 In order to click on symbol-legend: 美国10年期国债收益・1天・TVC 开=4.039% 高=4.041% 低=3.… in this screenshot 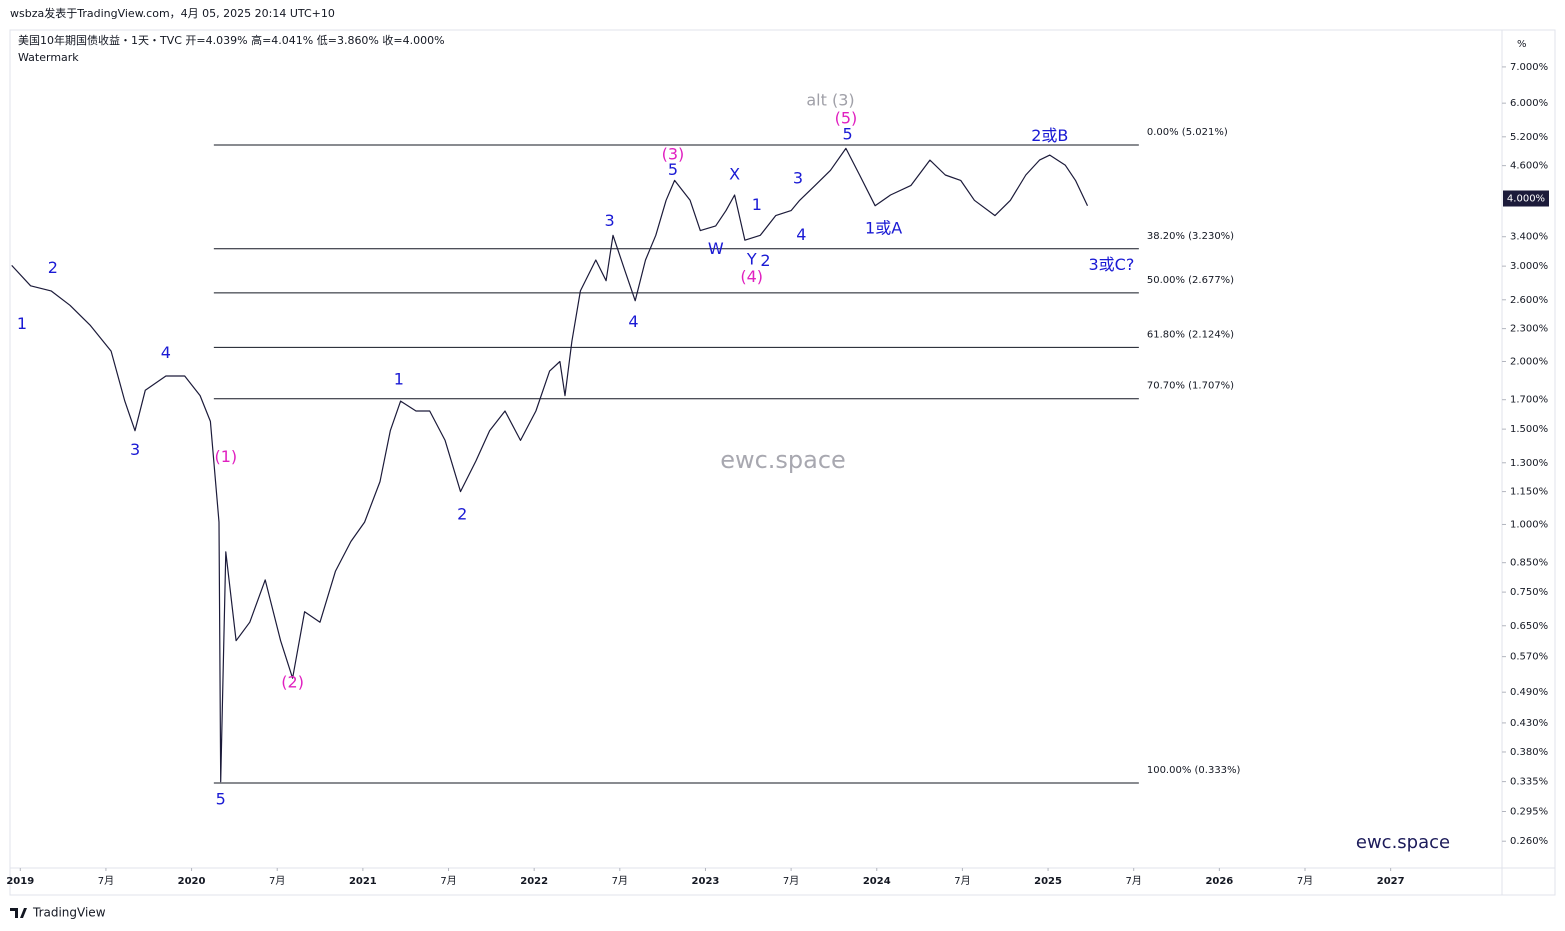, I will do `click(231, 40)`.